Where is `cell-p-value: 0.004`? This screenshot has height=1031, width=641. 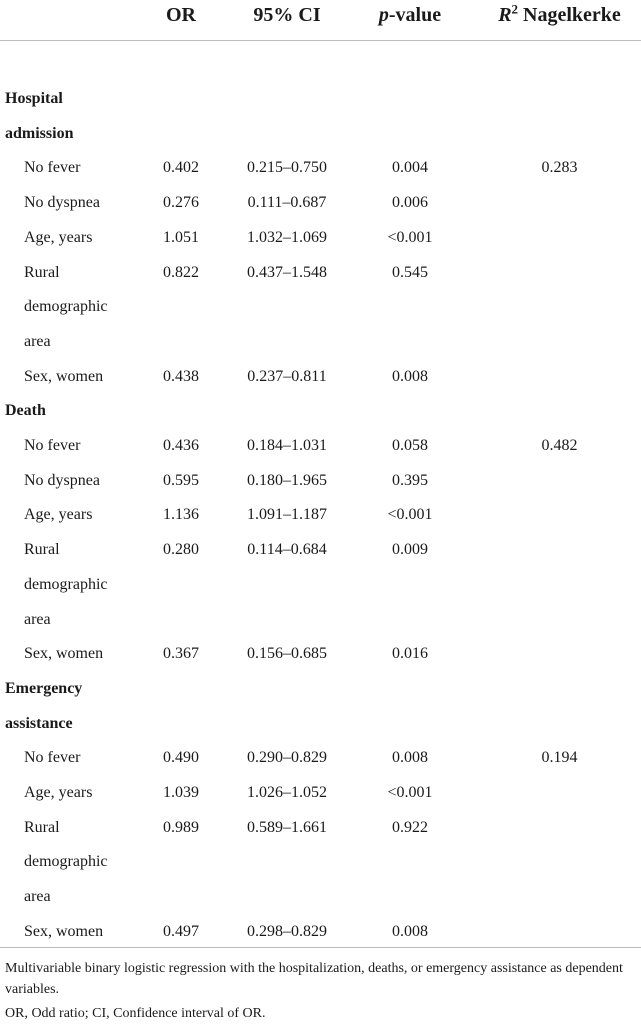
cell-p-value: 0.004 is located at coordinates (410, 168).